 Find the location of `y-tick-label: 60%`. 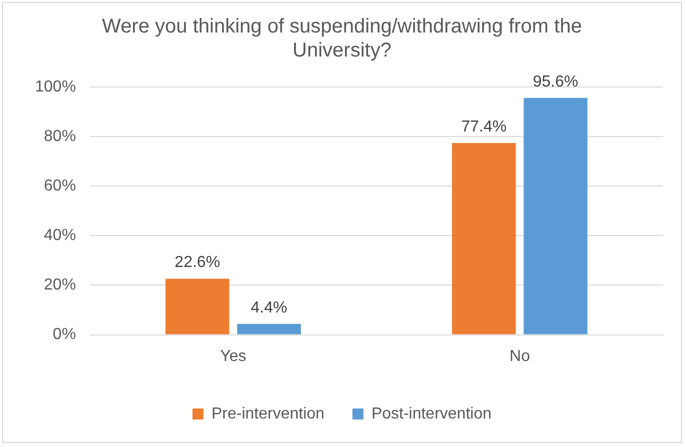

y-tick-label: 60% is located at coordinates (60, 186).